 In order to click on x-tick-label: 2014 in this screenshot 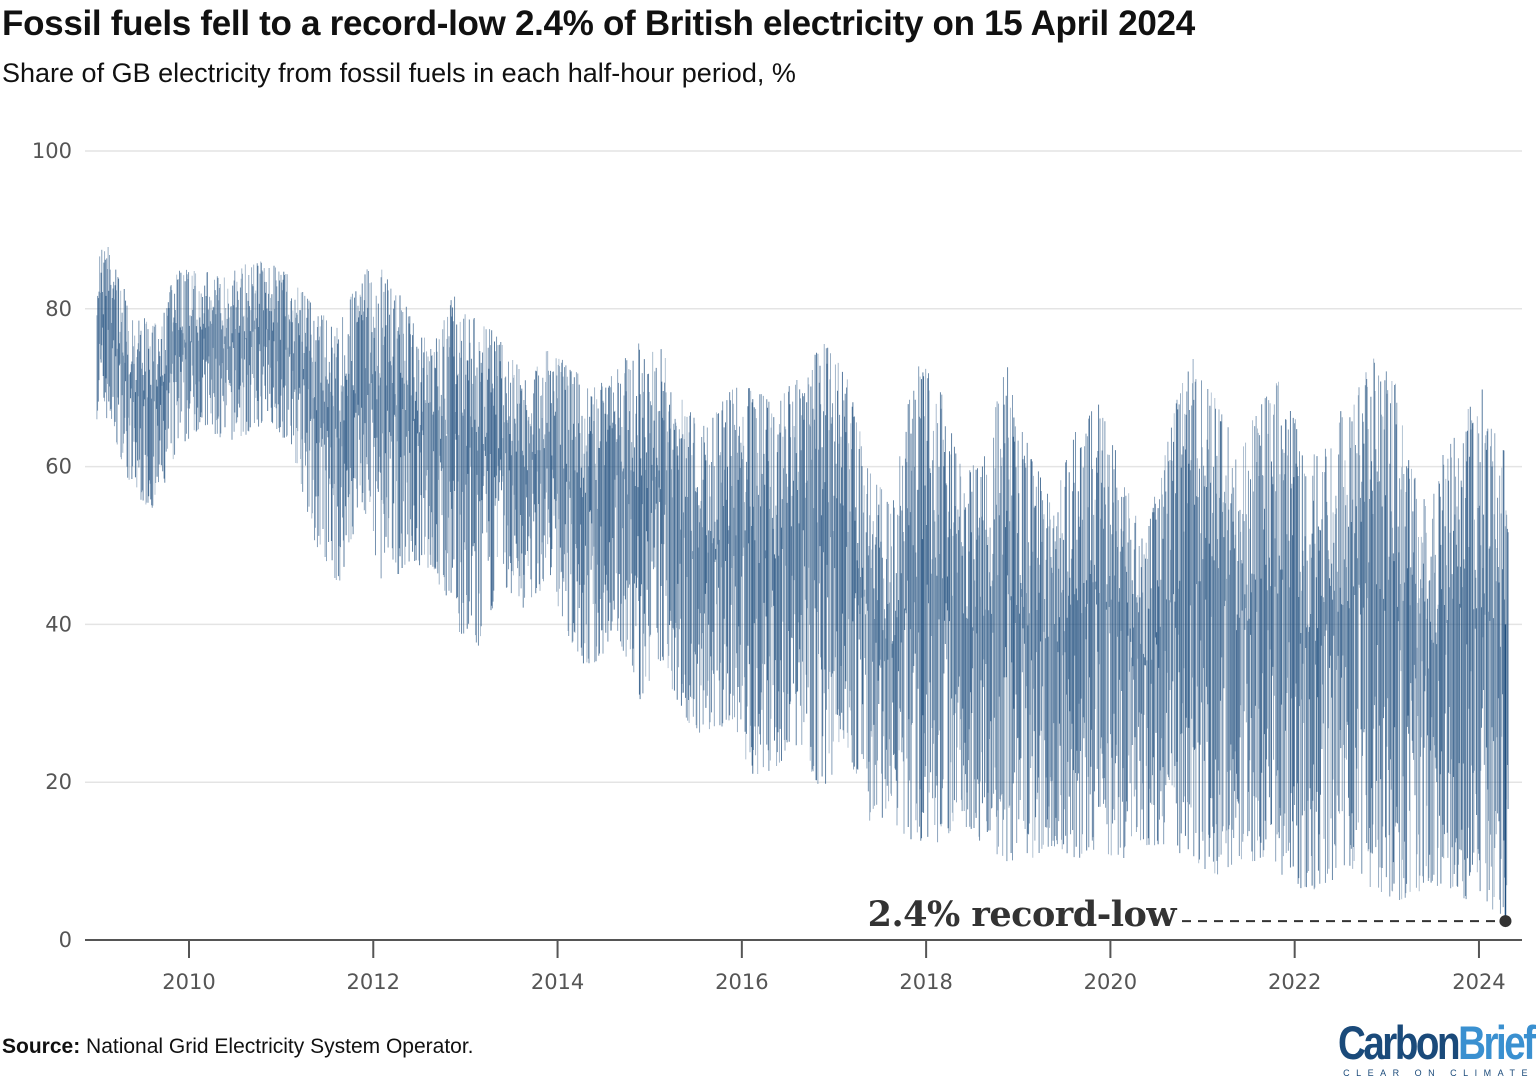, I will do `click(557, 982)`.